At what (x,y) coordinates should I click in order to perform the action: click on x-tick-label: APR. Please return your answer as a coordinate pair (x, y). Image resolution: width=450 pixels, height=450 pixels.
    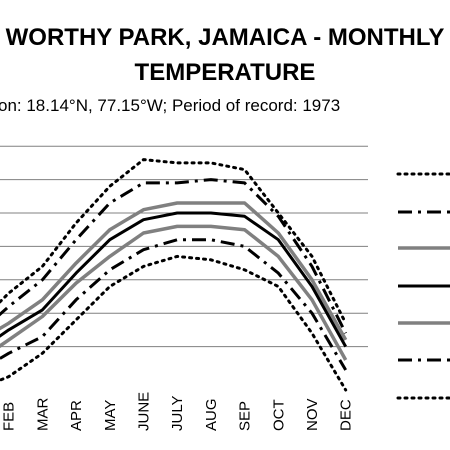
    Looking at the image, I should click on (76, 415).